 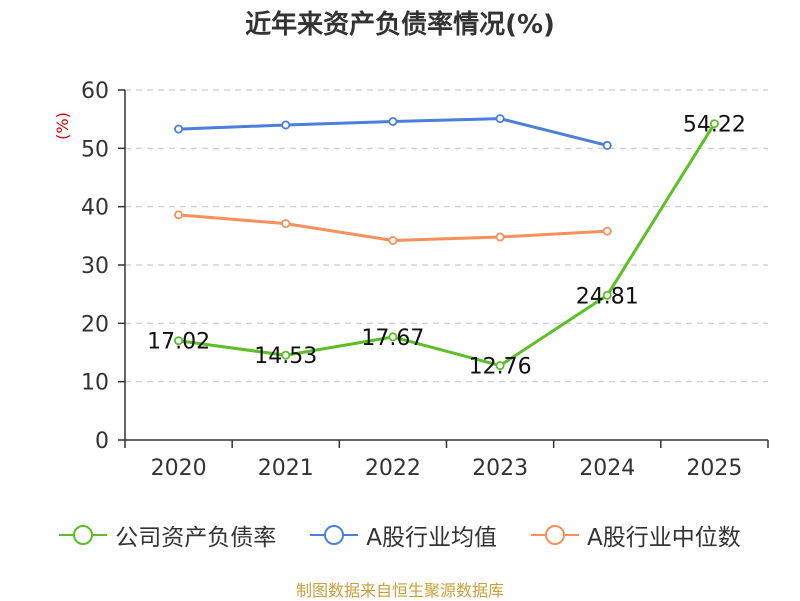 I want to click on data-label: 12.76, so click(x=500, y=367).